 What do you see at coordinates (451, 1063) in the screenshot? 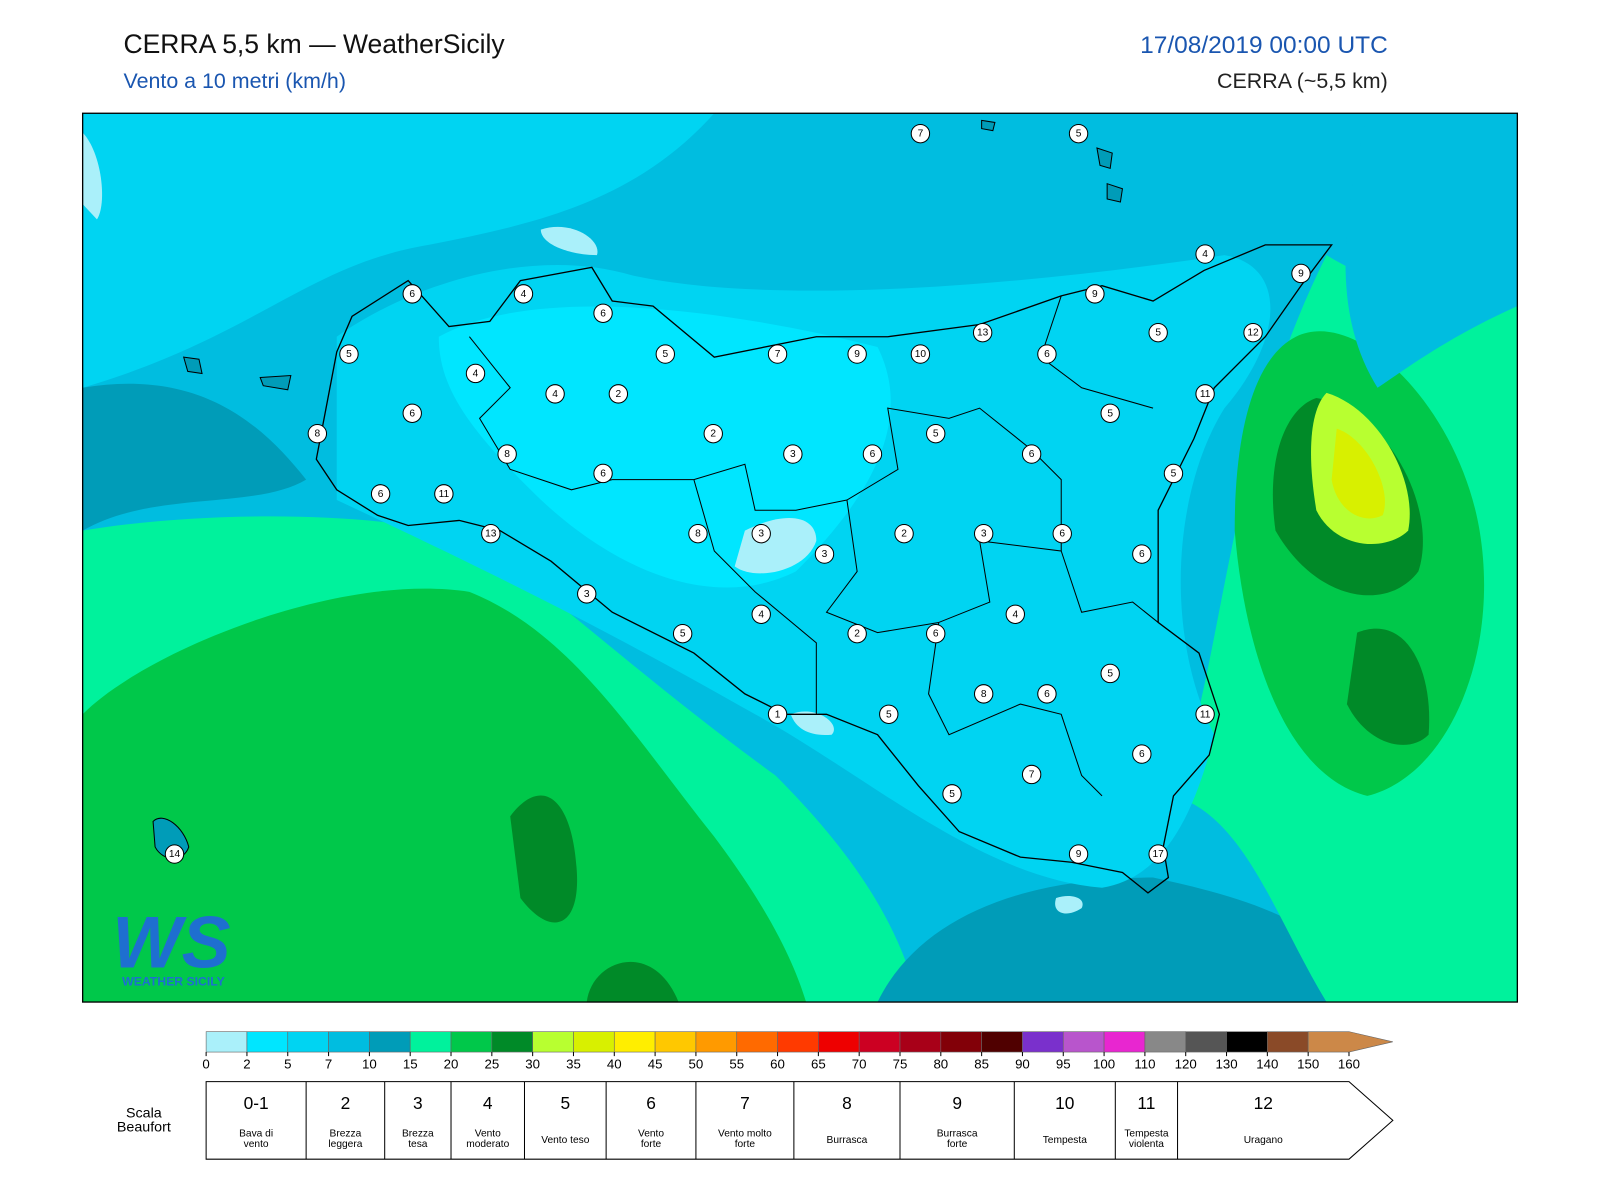
I see `colorbar-tick-label: 20` at bounding box center [451, 1063].